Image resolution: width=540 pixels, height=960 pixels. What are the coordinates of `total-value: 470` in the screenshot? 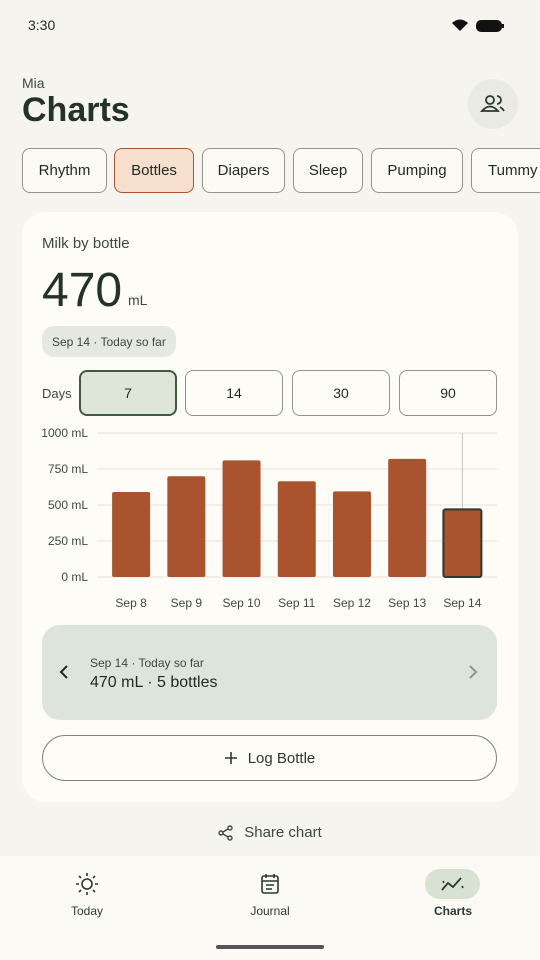 It's located at (82, 290).